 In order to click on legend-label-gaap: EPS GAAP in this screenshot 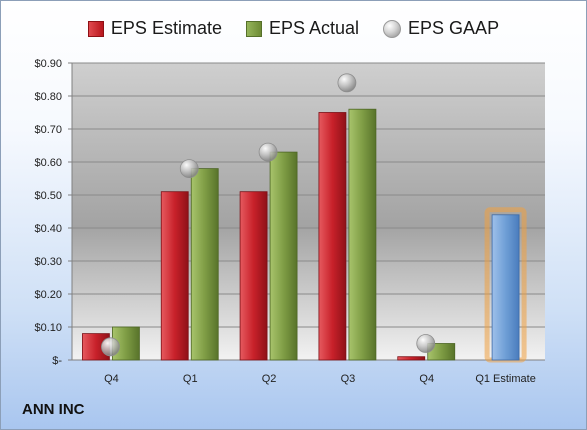, I will do `click(454, 28)`.